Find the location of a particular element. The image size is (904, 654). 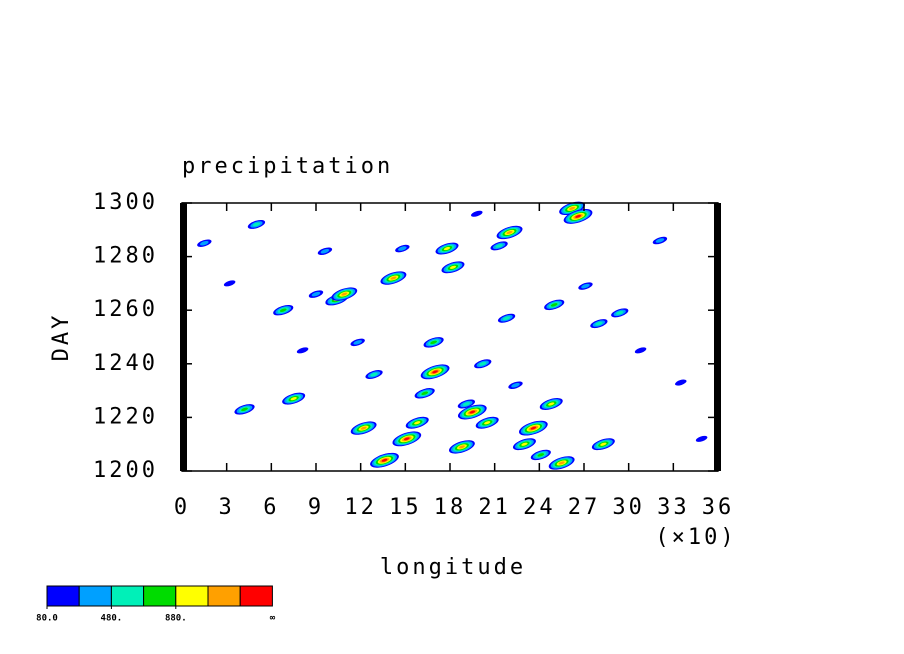

colorbar-label: 880. is located at coordinates (176, 619).